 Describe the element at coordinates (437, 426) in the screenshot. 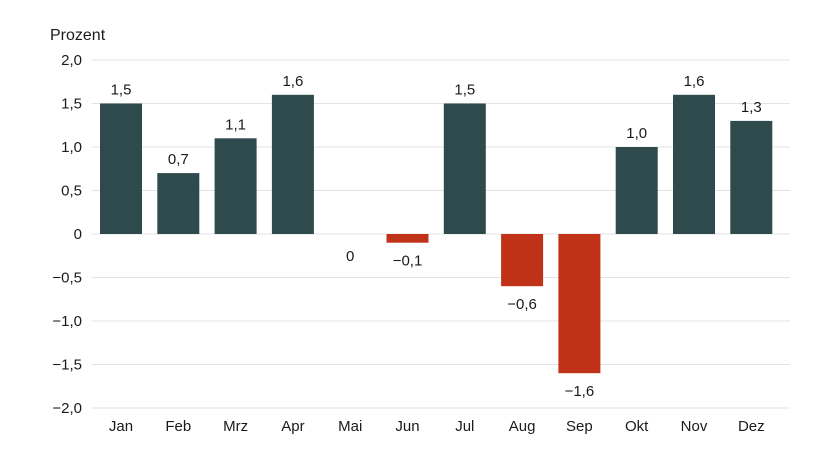

I see `x-axis-labels: Jan Feb Mrz Apr Mai Jun Jul Aug Sep Okt Nov Dez` at that location.